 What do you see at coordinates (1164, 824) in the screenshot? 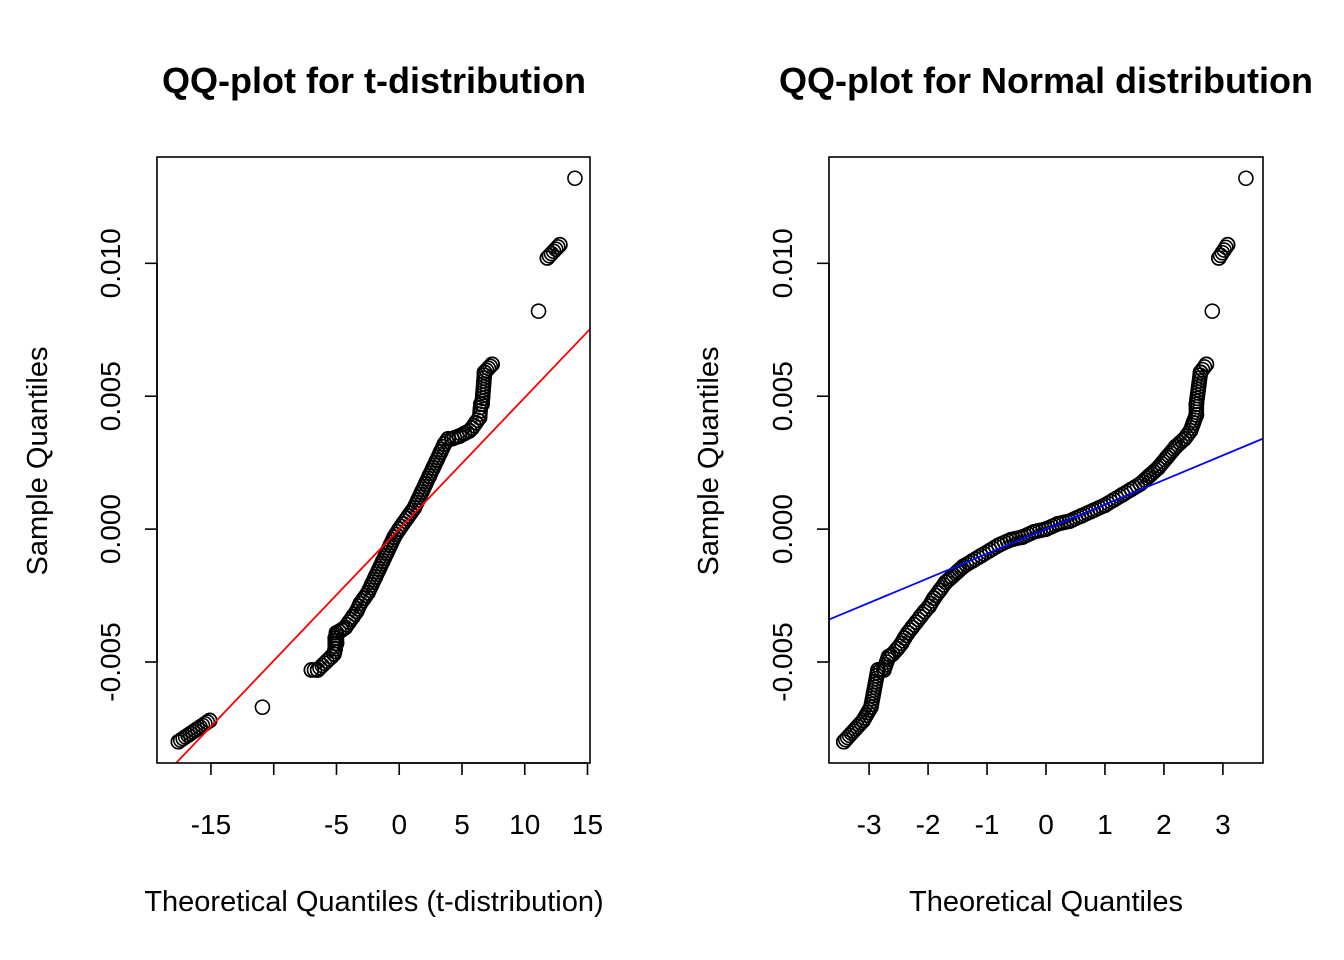
I see `x-tick-label: 2` at bounding box center [1164, 824].